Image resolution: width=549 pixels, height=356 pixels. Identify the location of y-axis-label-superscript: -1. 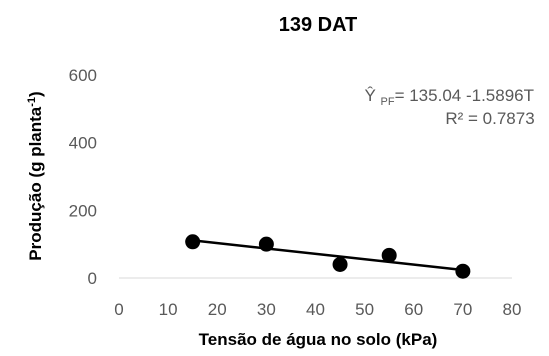
(32, 102).